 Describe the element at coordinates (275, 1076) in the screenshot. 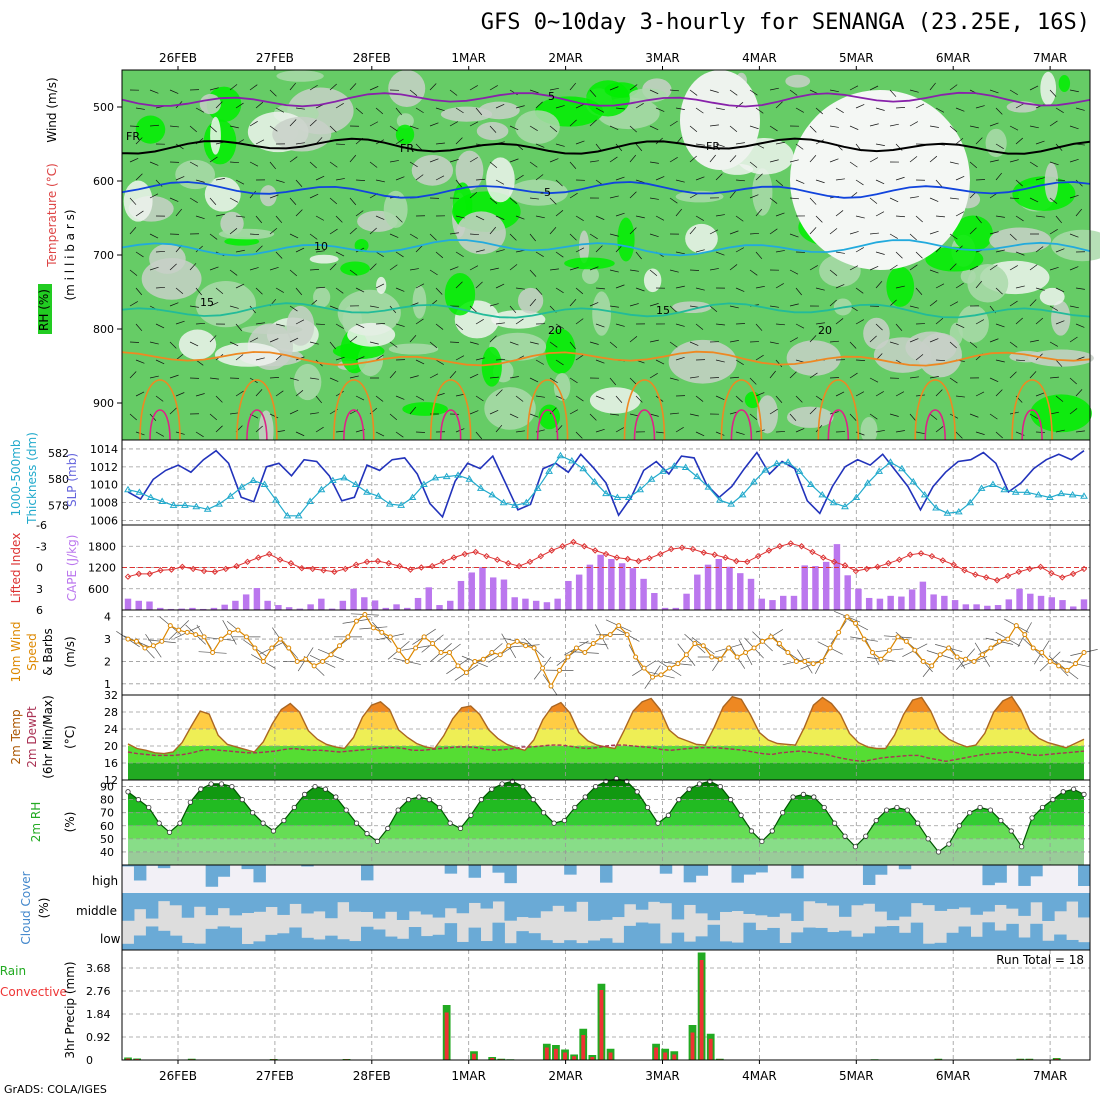

I see `date-label-bottom: 27FEB` at that location.